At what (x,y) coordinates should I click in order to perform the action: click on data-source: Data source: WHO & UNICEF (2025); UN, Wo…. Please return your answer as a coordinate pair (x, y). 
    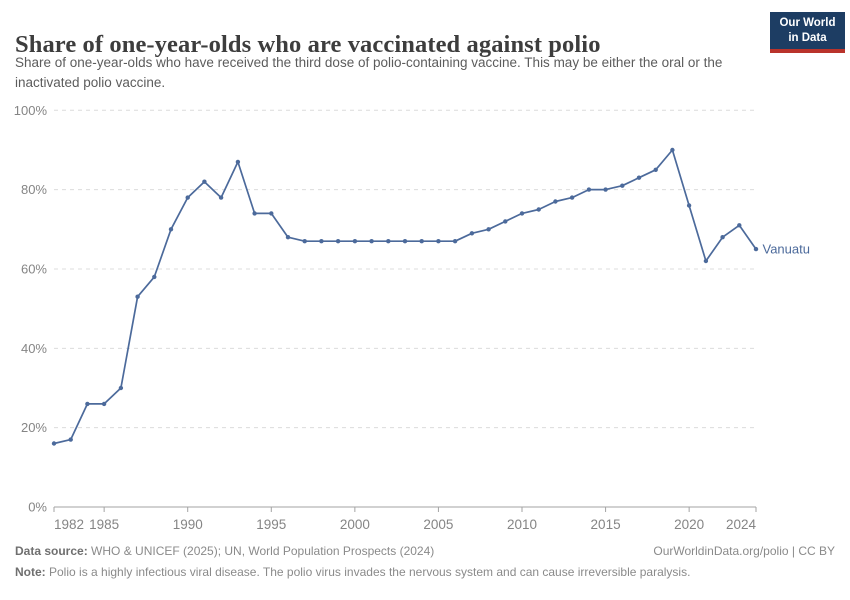
    Looking at the image, I should click on (224, 551).